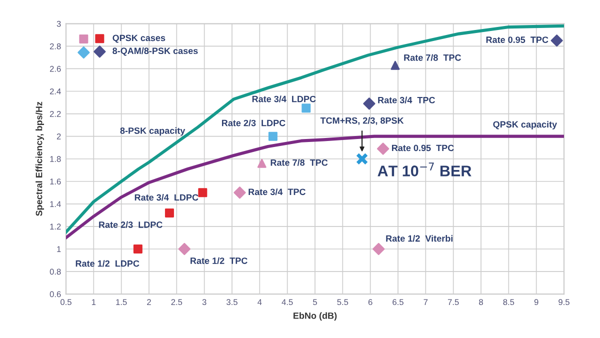 This screenshot has height=338, width=600. I want to click on y-tick-label: 2, so click(58, 137).